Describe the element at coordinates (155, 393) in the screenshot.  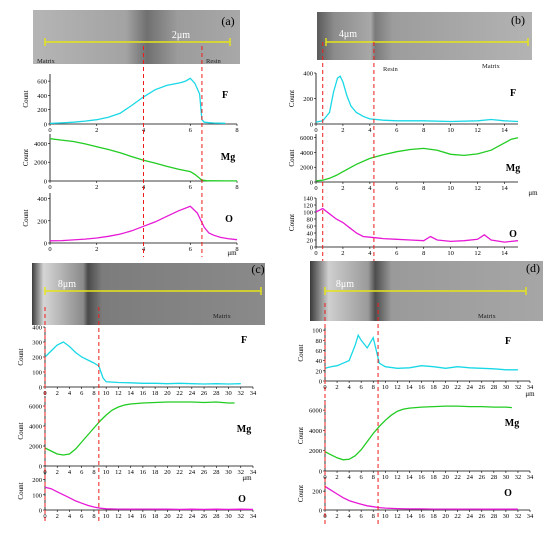
I see `x-tick-label: 18` at that location.